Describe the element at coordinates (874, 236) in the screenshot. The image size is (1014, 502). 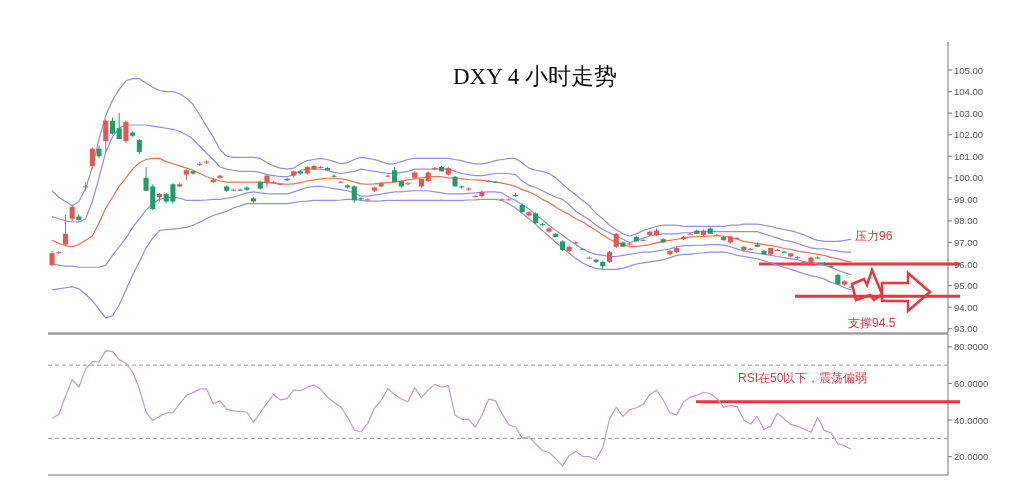
I see `ref-line-label: 压力96` at that location.